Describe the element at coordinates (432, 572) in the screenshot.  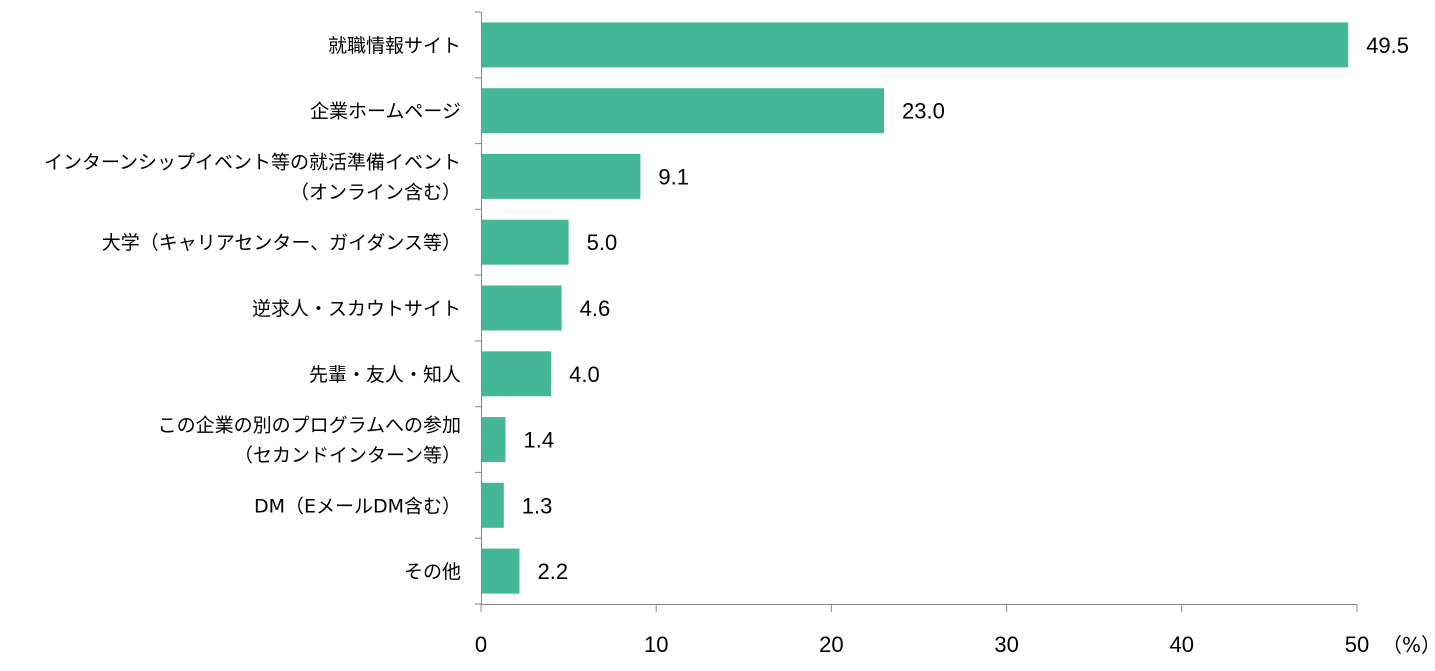
I see `category-label: その他` at that location.